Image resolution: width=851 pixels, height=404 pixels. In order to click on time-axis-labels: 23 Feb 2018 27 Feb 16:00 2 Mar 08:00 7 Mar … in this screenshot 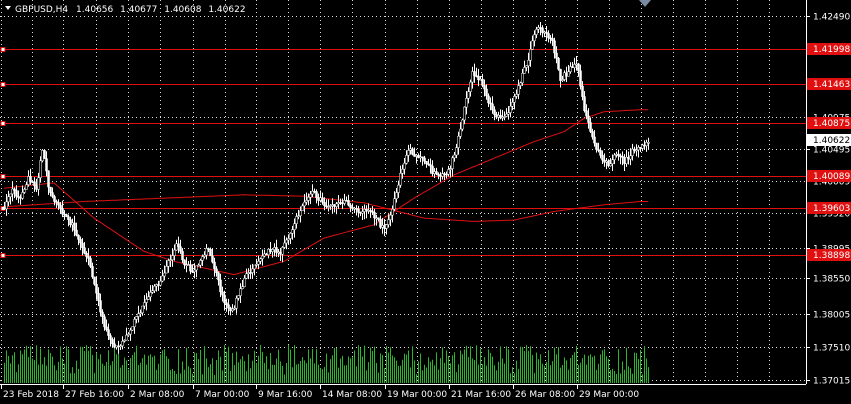, I will do `click(320, 392)`.